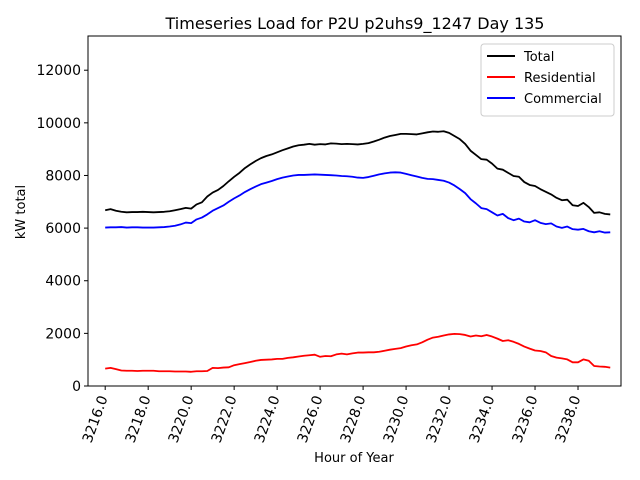 The width and height of the screenshot is (640, 480). What do you see at coordinates (63, 334) in the screenshot?
I see `y-tick-label: 2000` at bounding box center [63, 334].